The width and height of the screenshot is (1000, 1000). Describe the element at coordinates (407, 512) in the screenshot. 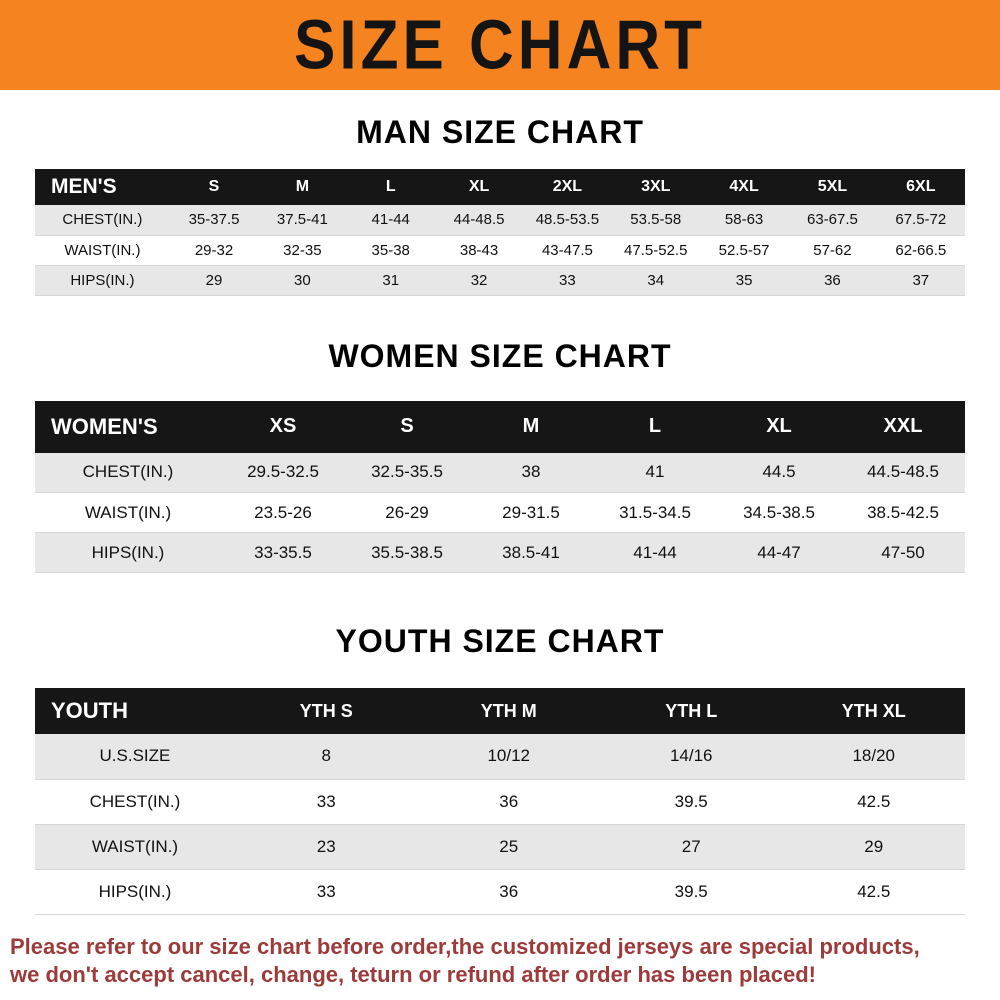

I see `size-cell: 26-29` at that location.